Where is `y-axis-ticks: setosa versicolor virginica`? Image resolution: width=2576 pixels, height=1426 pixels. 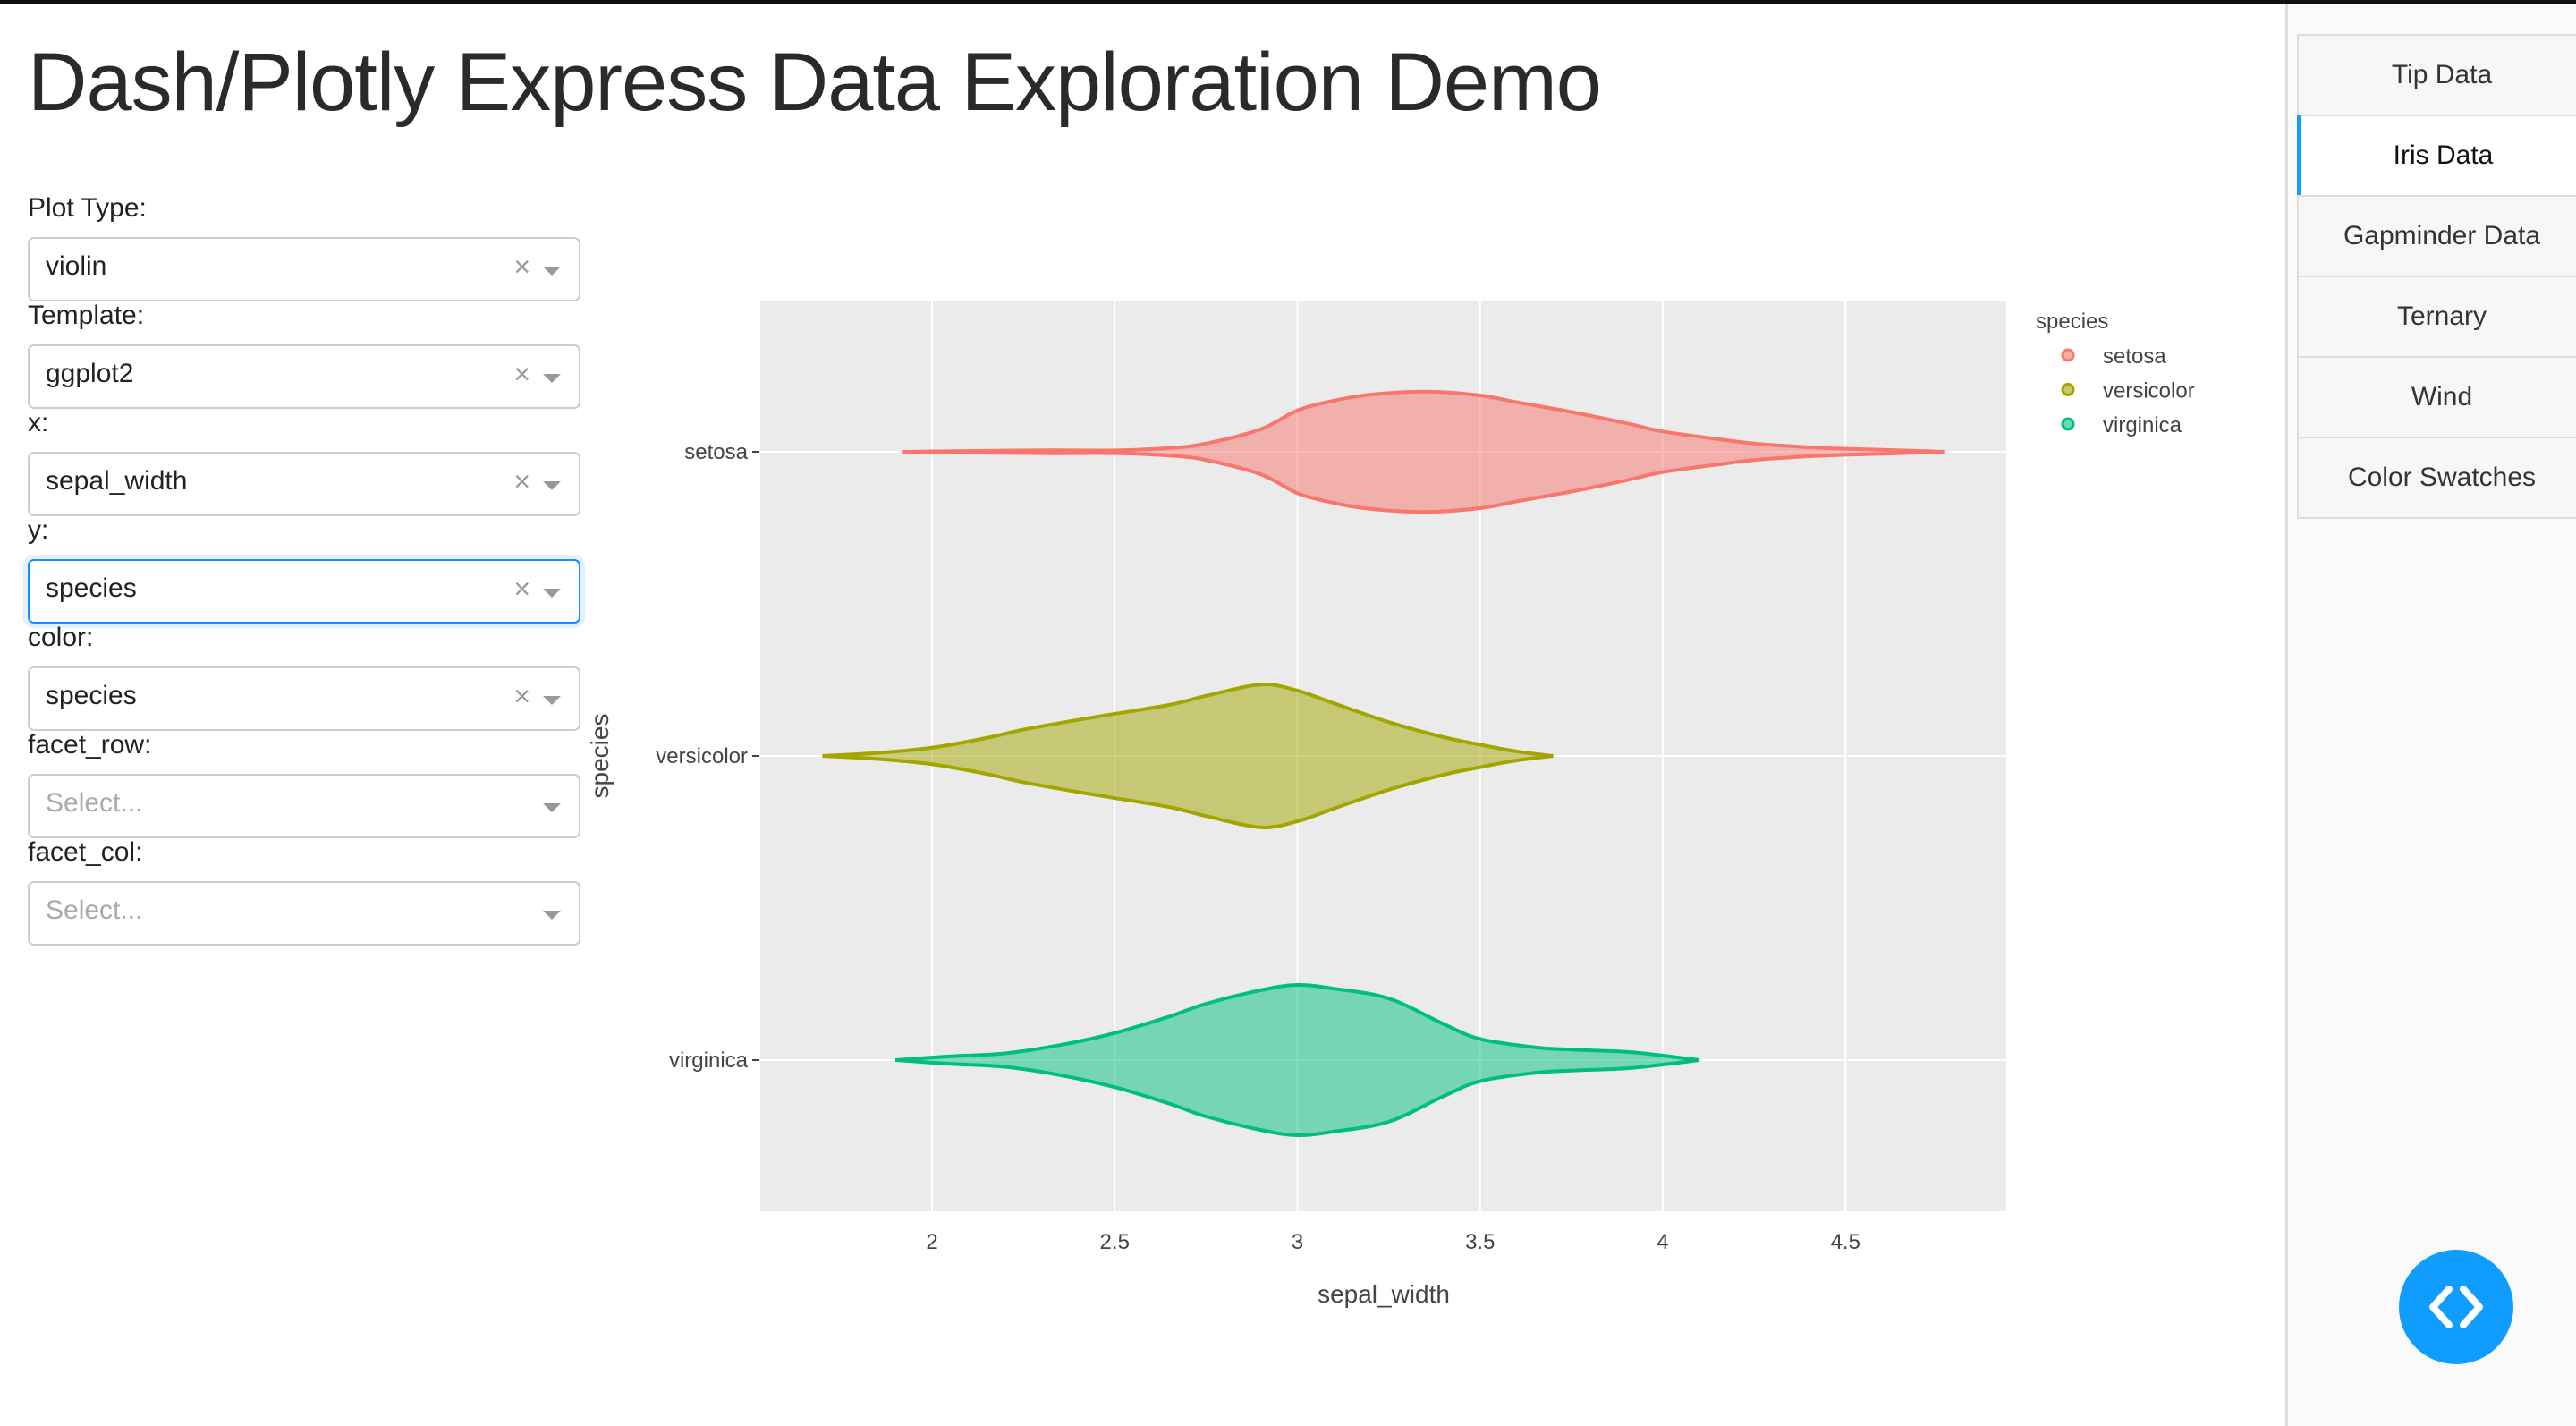
y-axis-ticks: setosa versicolor virginica is located at coordinates (707, 757).